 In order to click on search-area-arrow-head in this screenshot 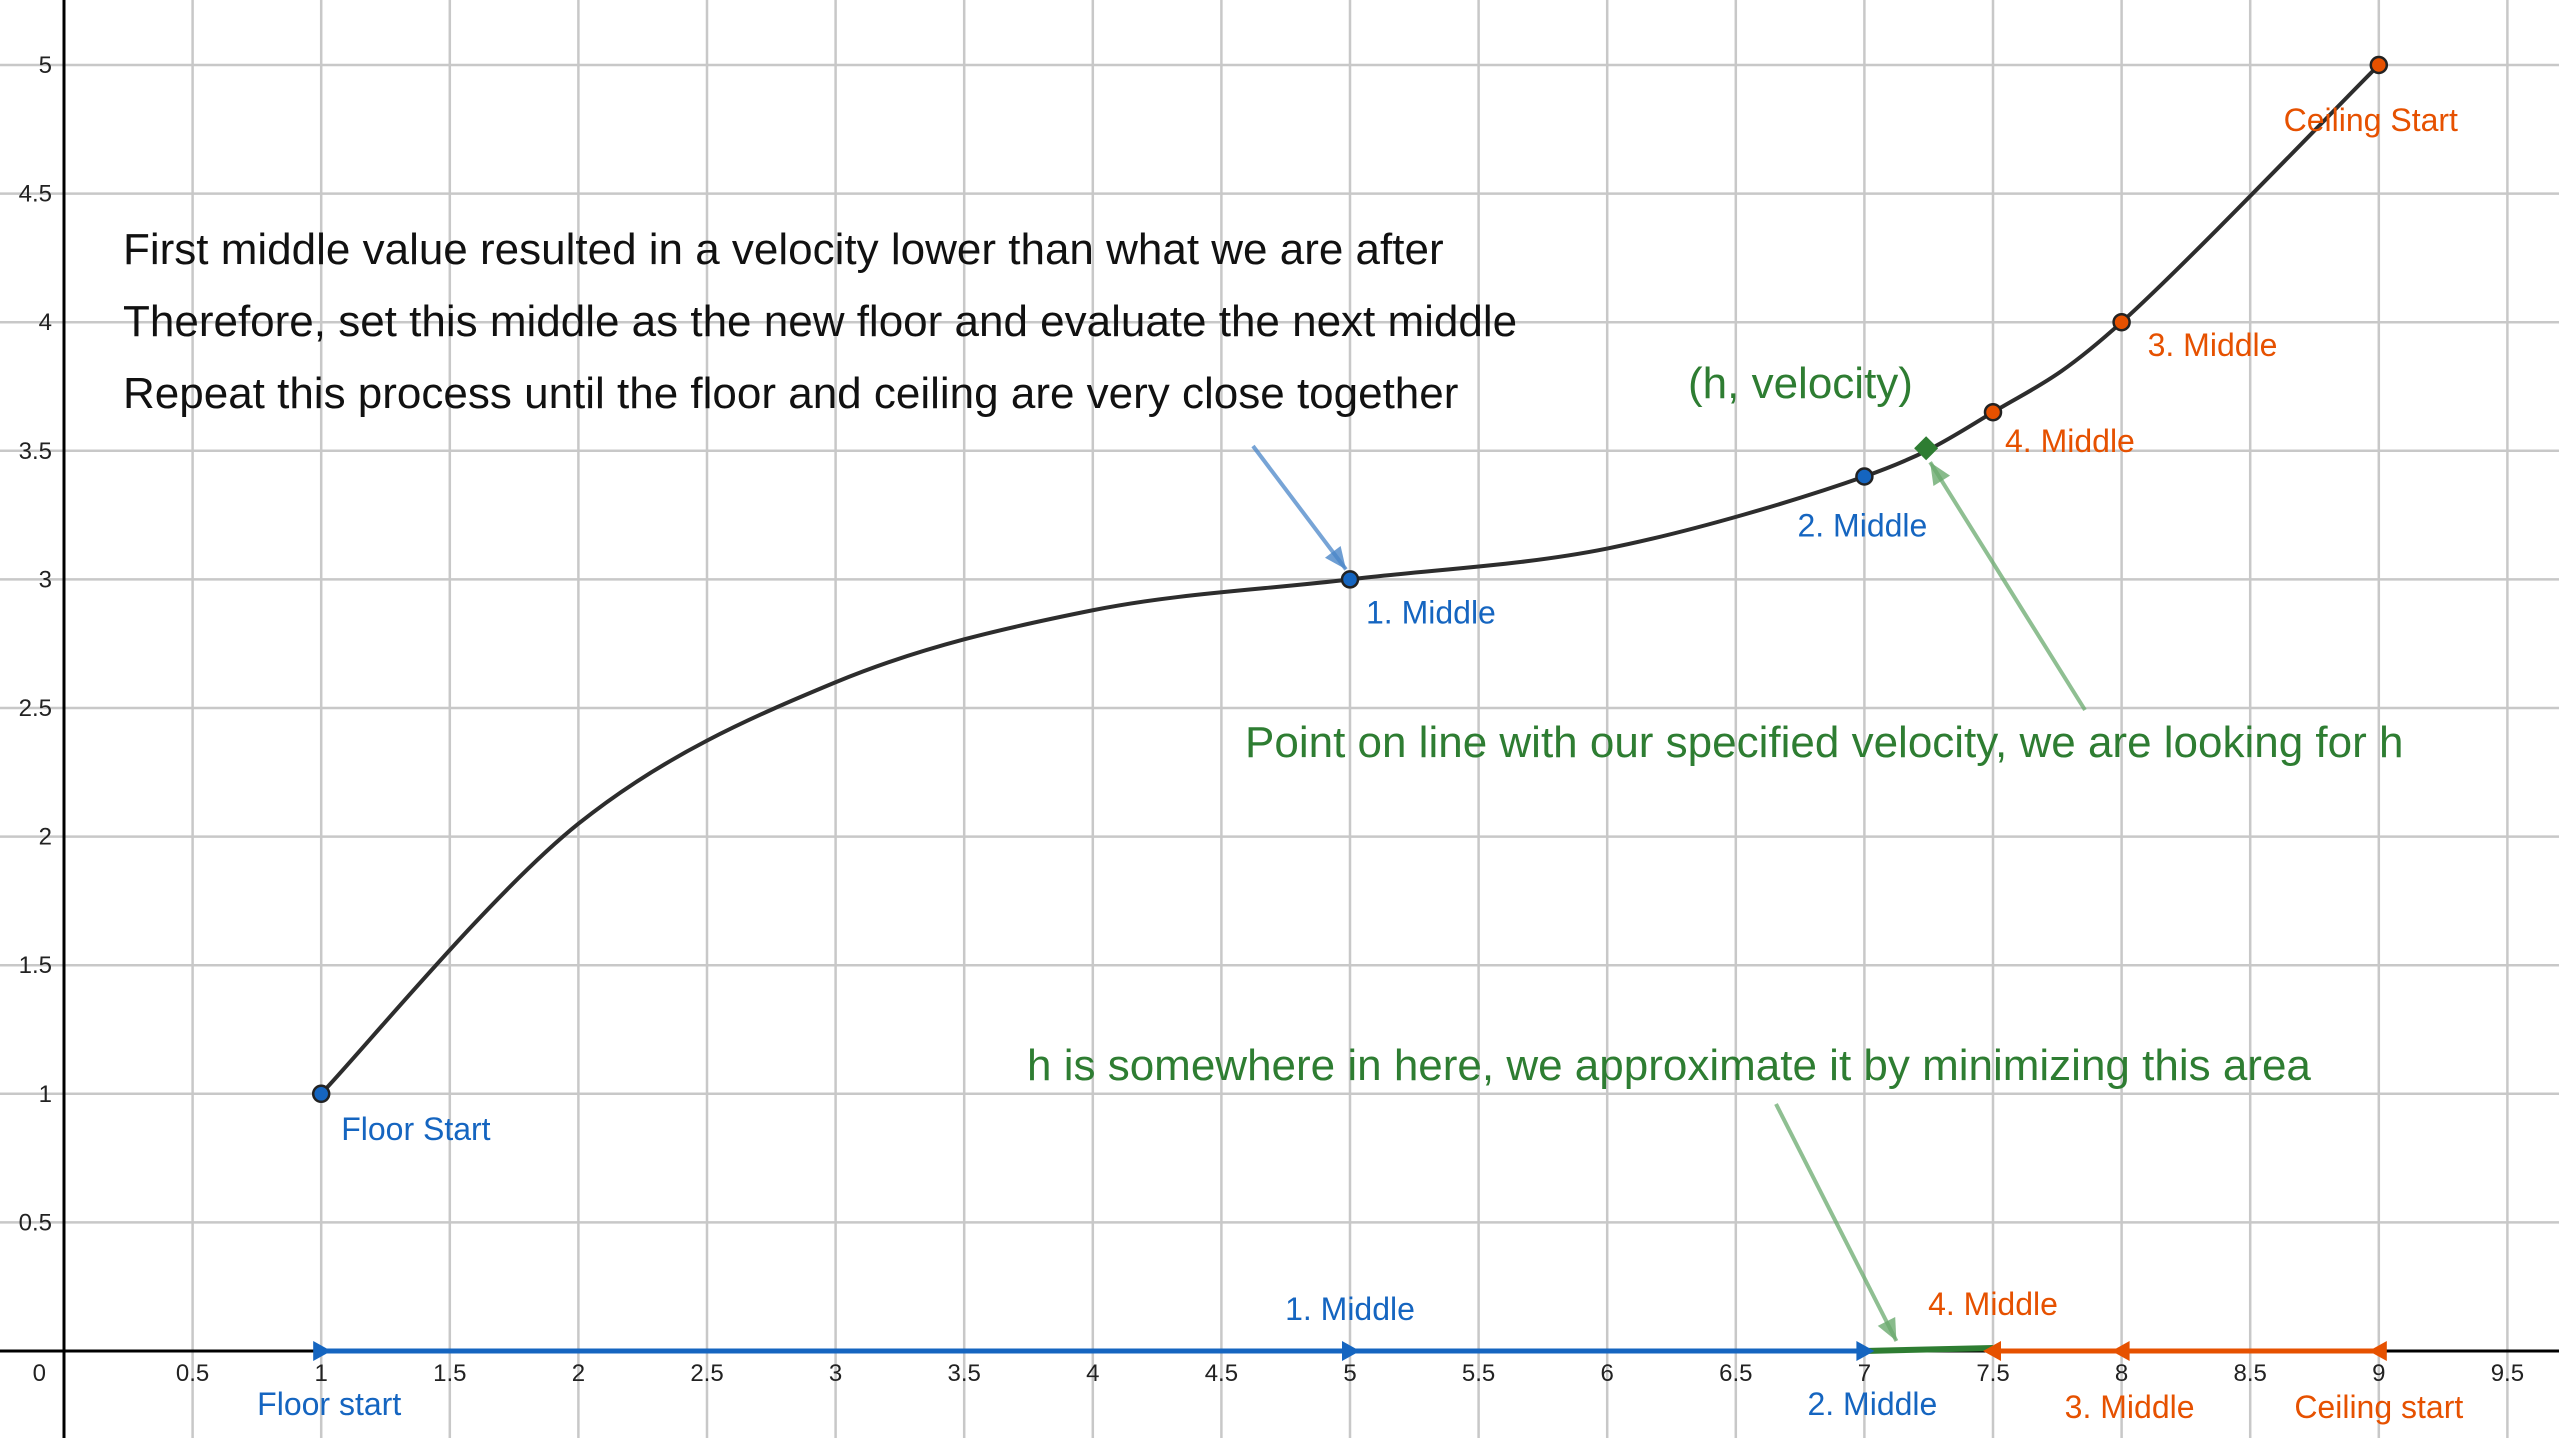, I will do `click(1887, 1329)`.